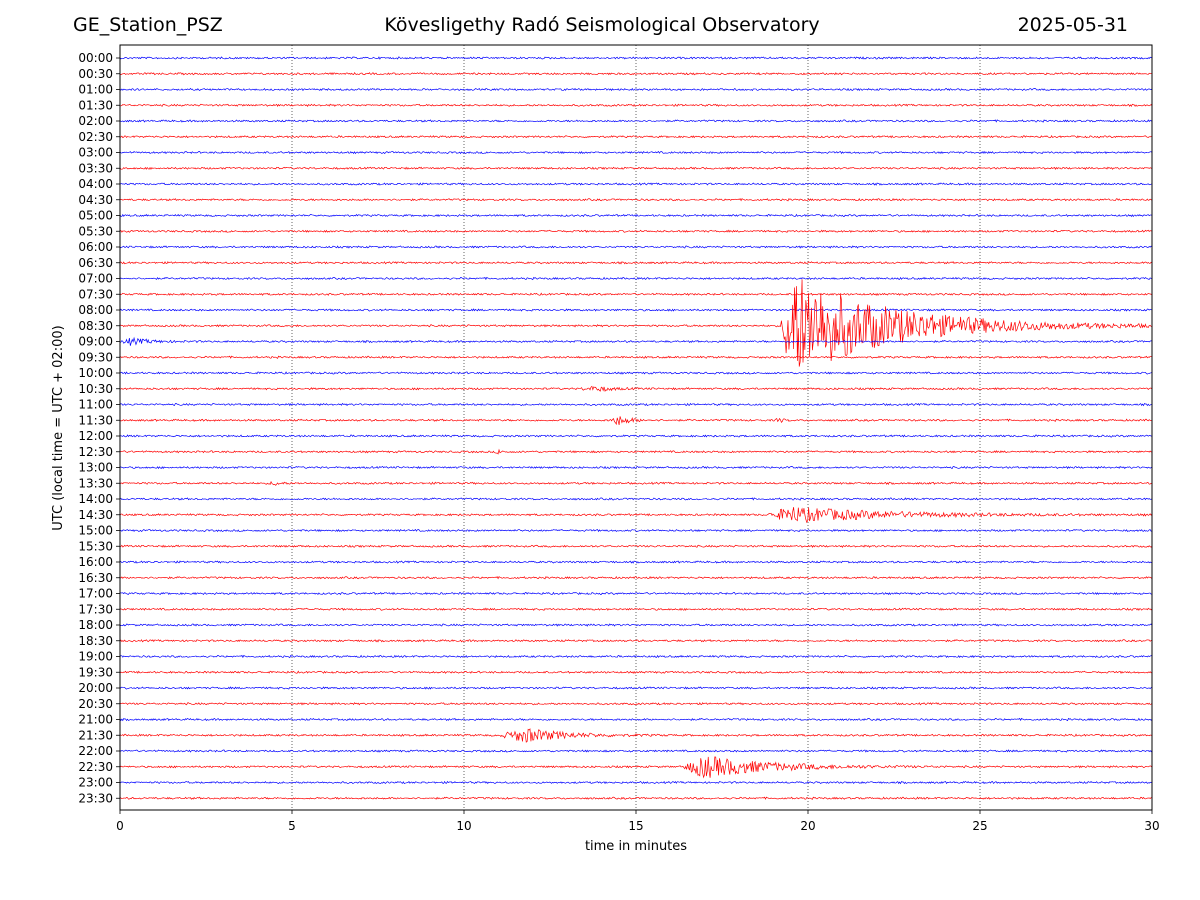  I want to click on y-tick-label: 00:00, so click(95, 58).